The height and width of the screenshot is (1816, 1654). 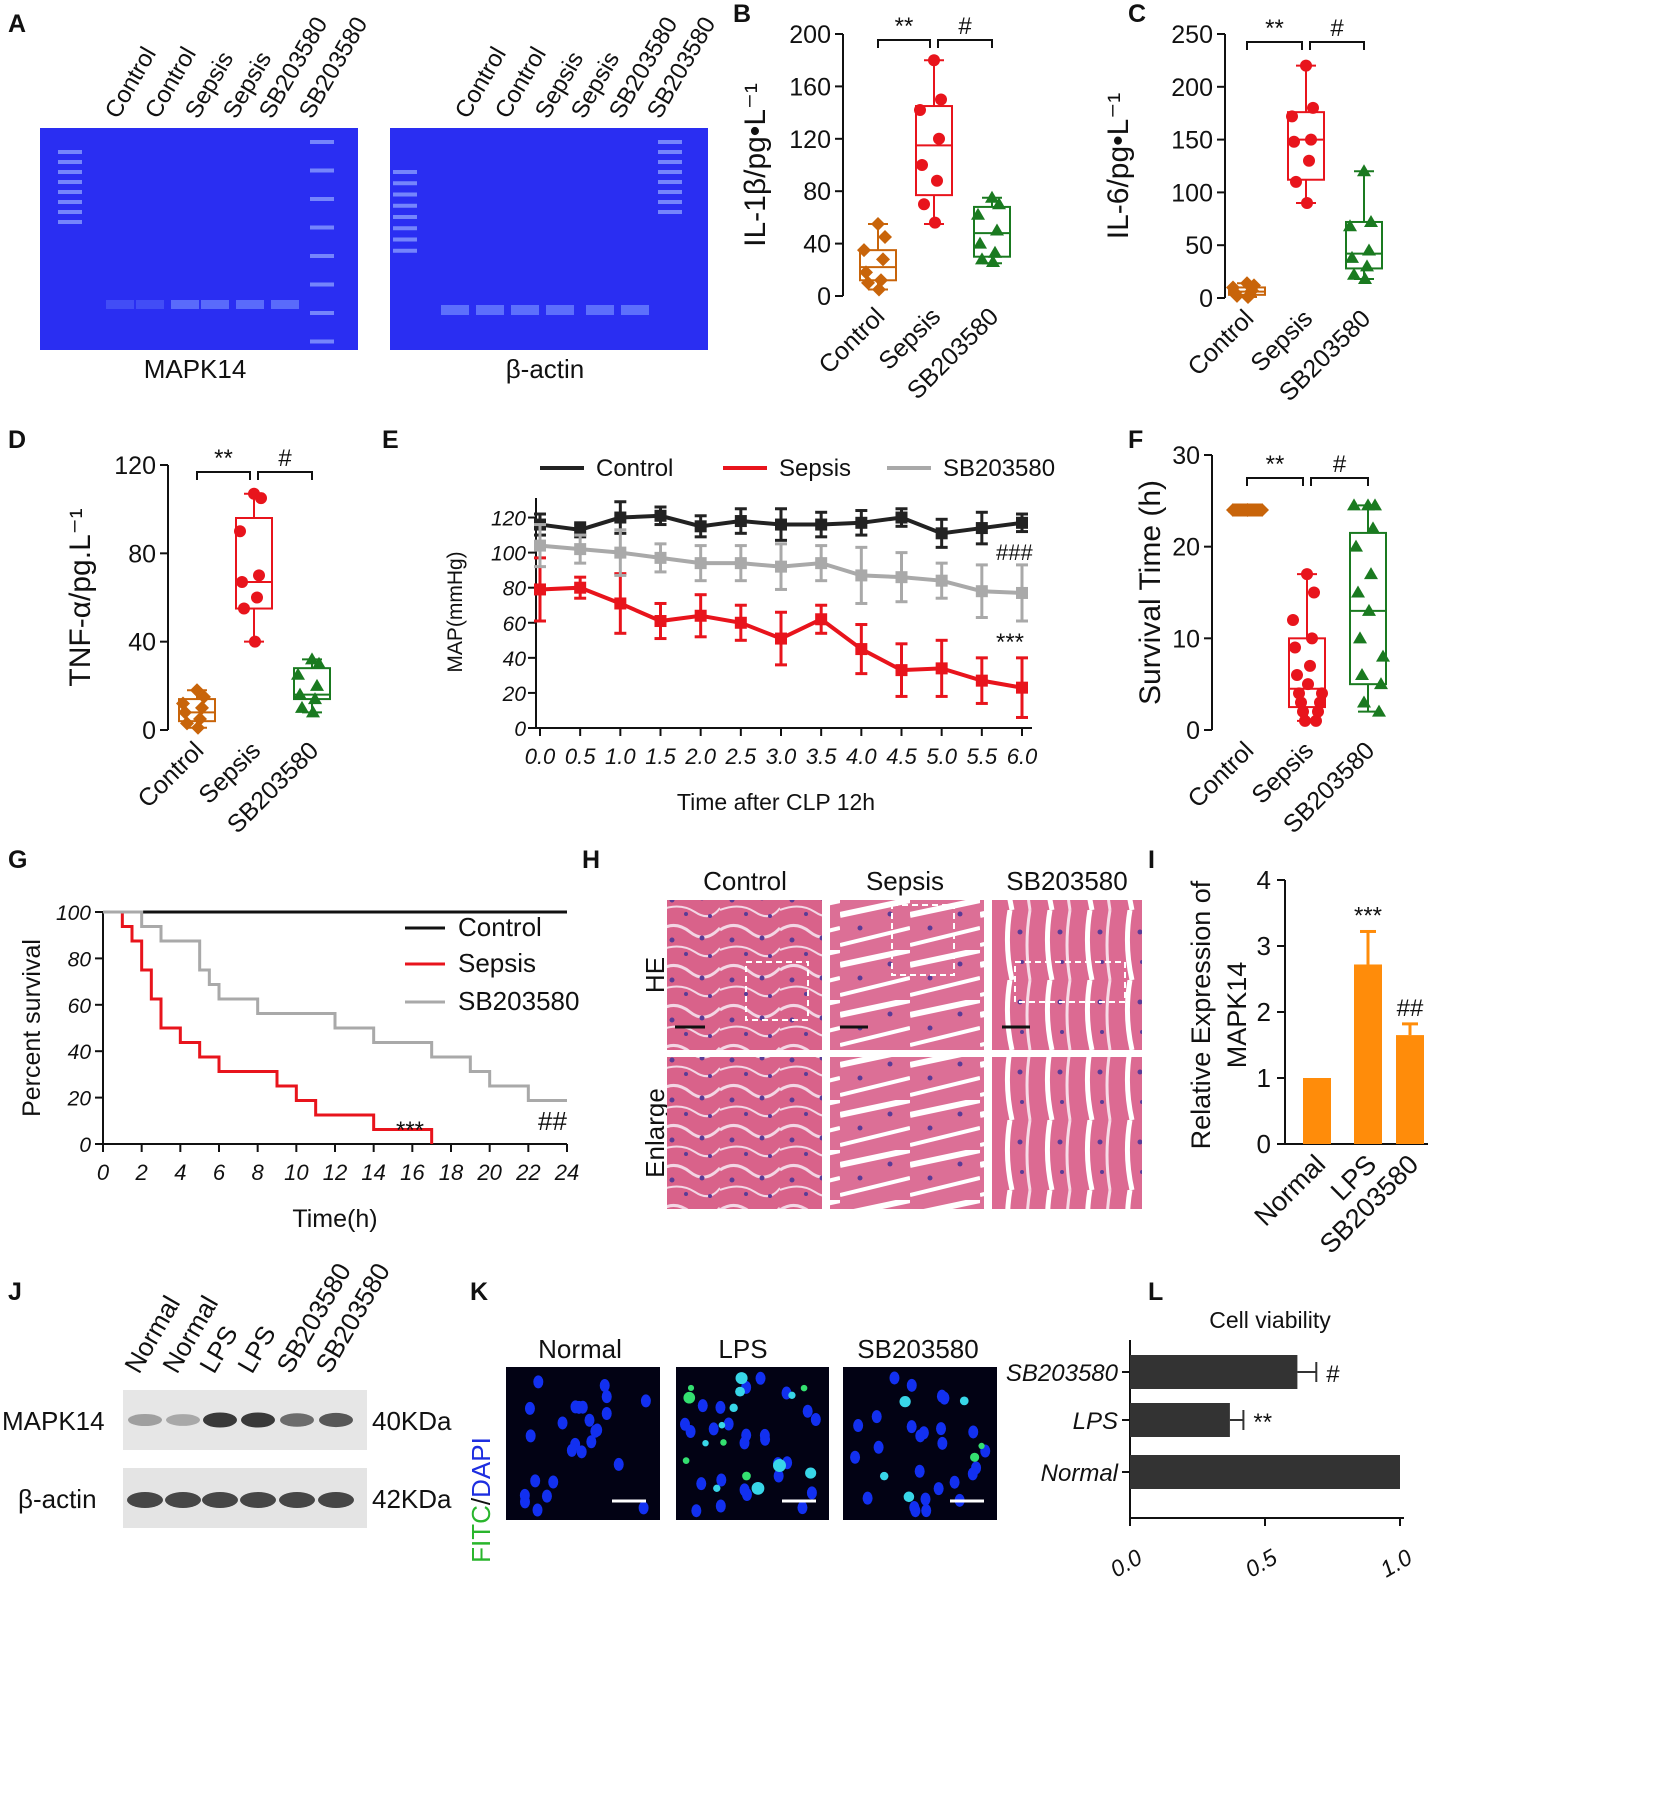 I want to click on y-tick-label: 20, so click(x=79, y=1099).